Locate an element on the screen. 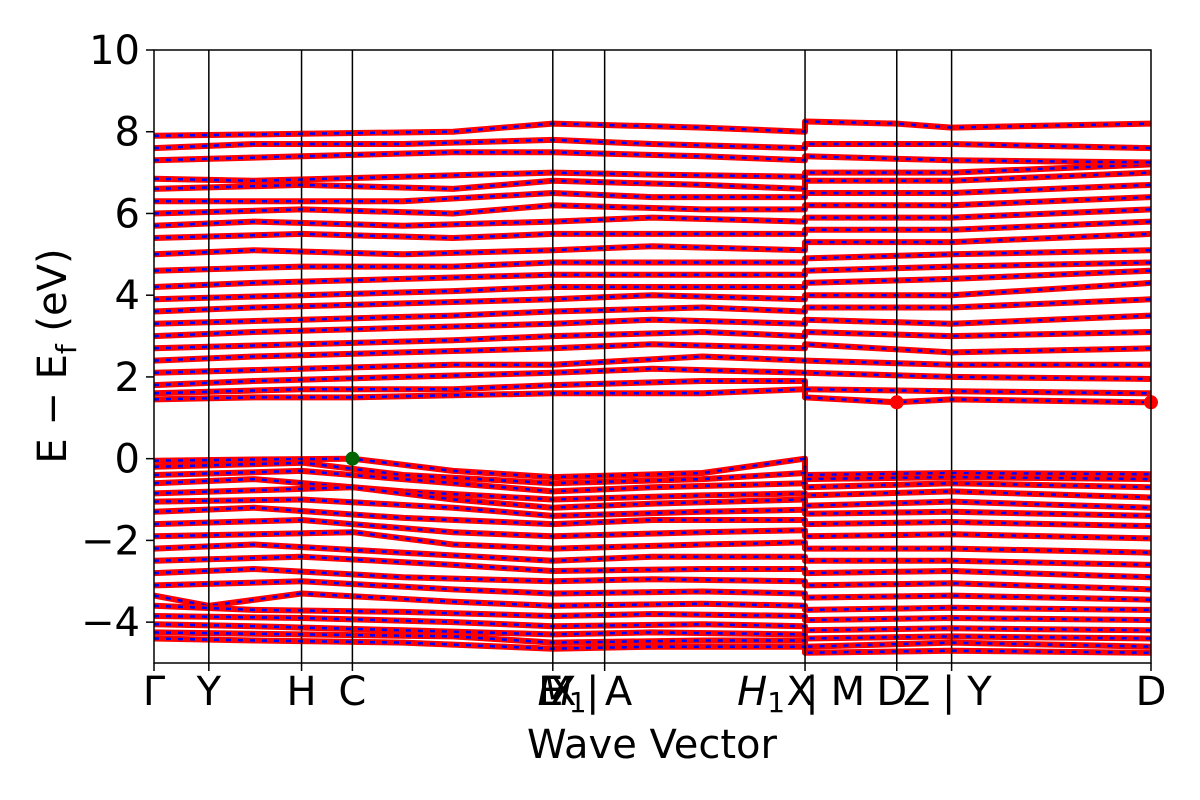 Image resolution: width=1200 pixels, height=800 pixels. x-tick-label: E is located at coordinates (550, 692).